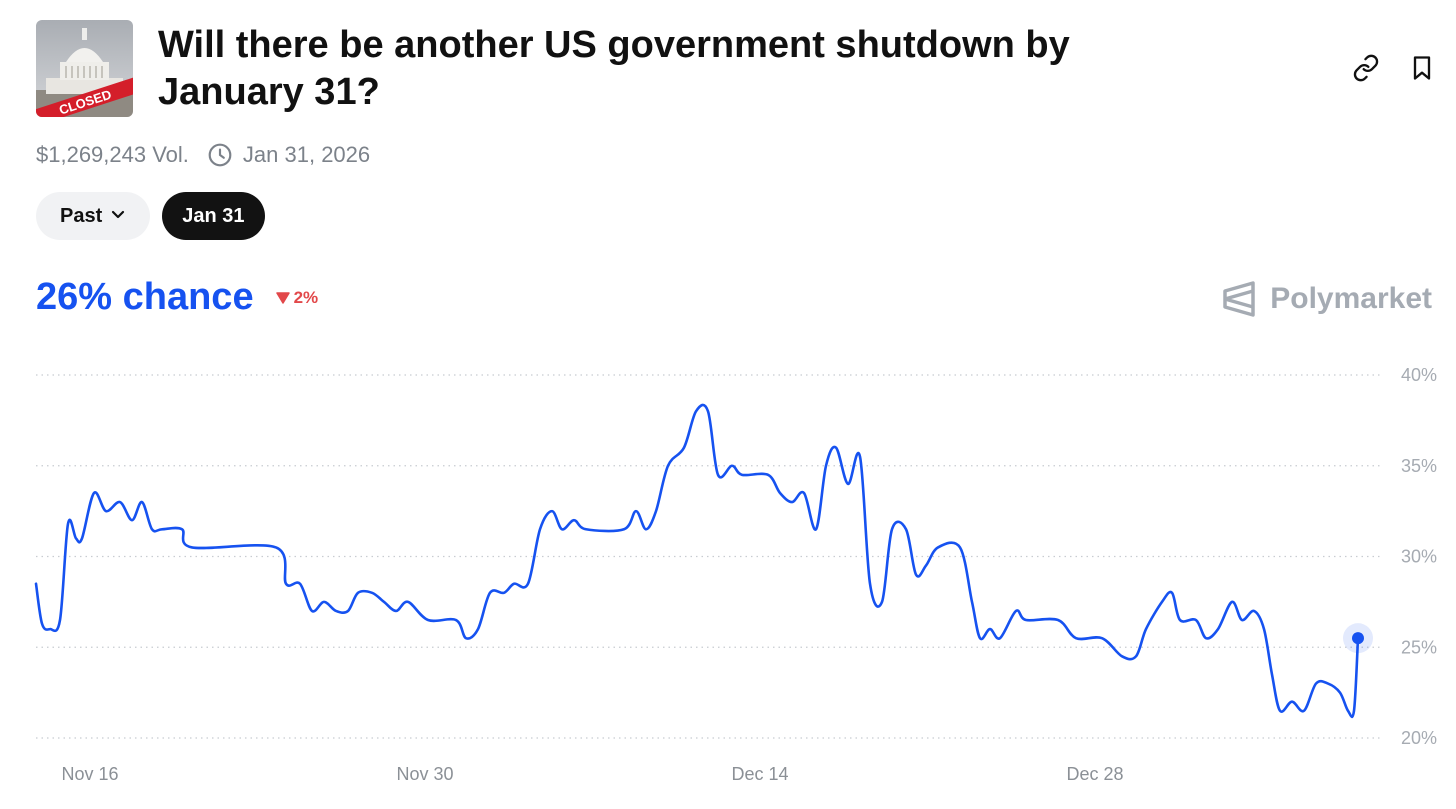  What do you see at coordinates (1422, 68) in the screenshot?
I see `bookmark-icon` at bounding box center [1422, 68].